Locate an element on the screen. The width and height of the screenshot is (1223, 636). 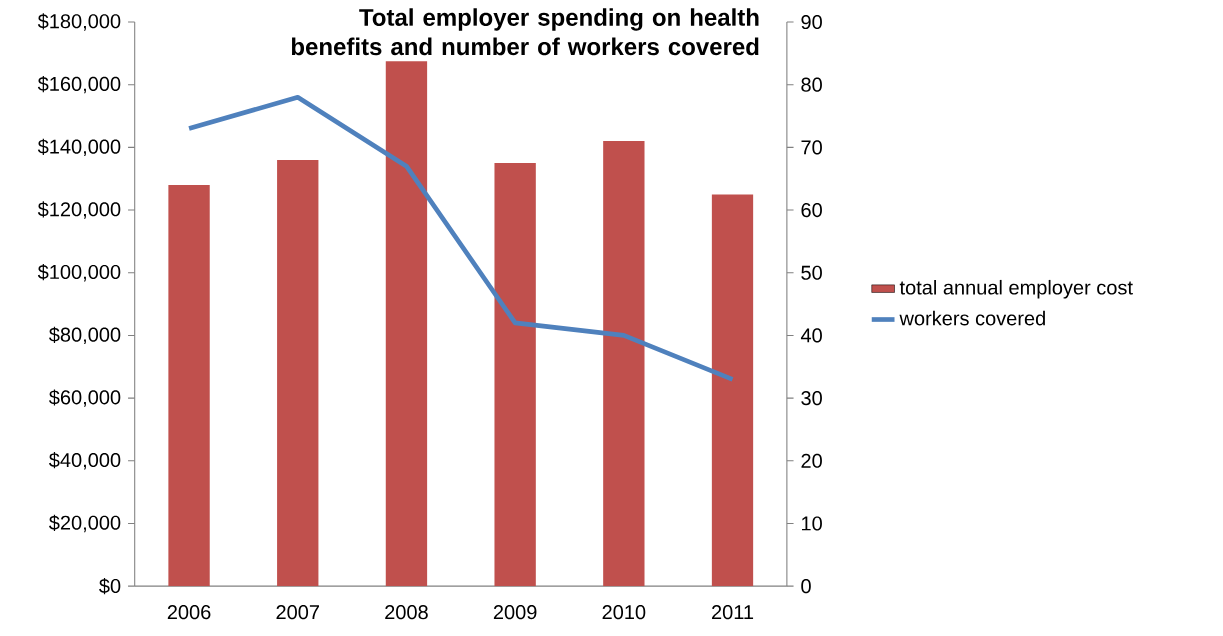
x-tick-label: 2010 is located at coordinates (624, 612).